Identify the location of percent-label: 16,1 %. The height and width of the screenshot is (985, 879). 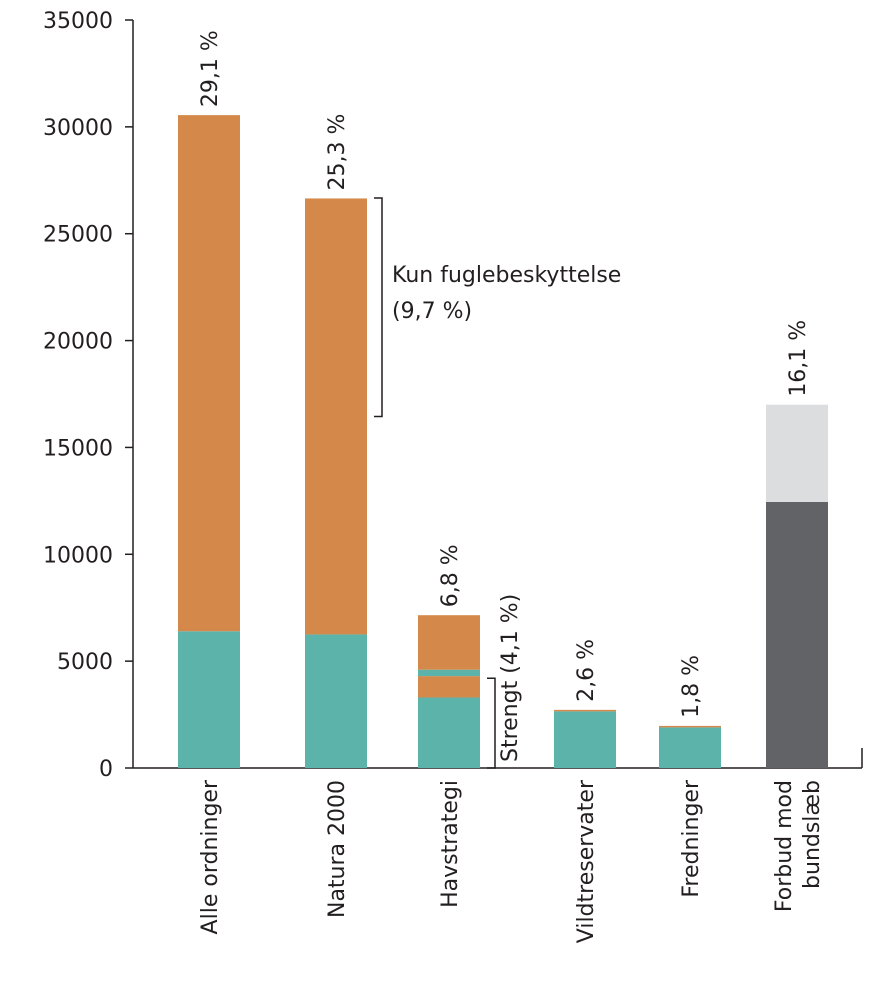
(798, 358).